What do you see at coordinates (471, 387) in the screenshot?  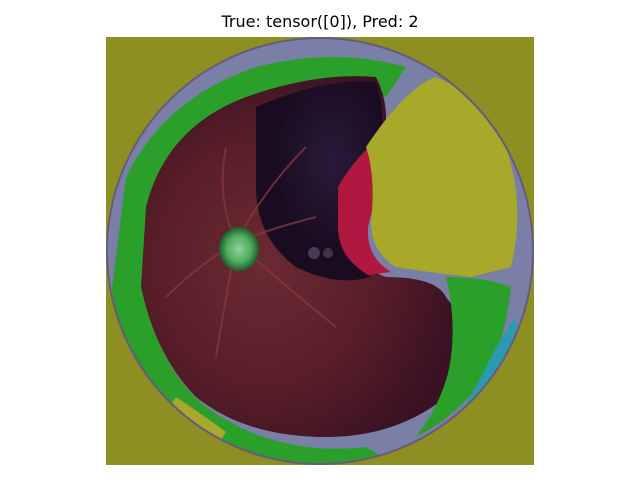 I see `cyan-overlay` at bounding box center [471, 387].